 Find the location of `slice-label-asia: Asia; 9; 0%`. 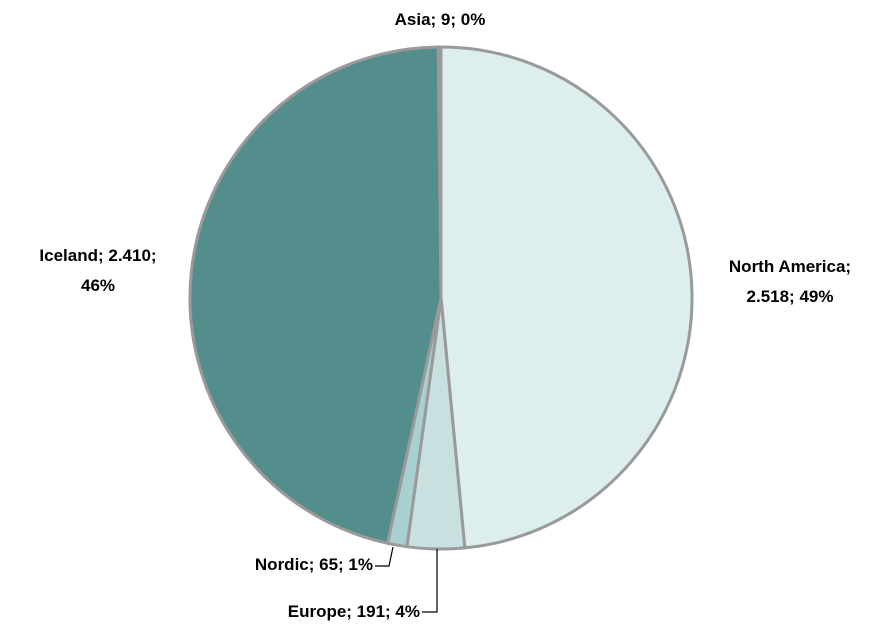

slice-label-asia: Asia; 9; 0% is located at coordinates (440, 19).